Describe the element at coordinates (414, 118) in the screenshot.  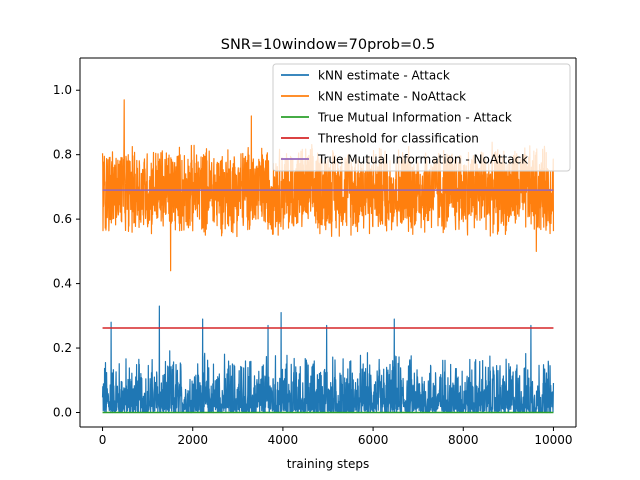
I see `legend-label-3: True Mutual Information - Attack` at that location.